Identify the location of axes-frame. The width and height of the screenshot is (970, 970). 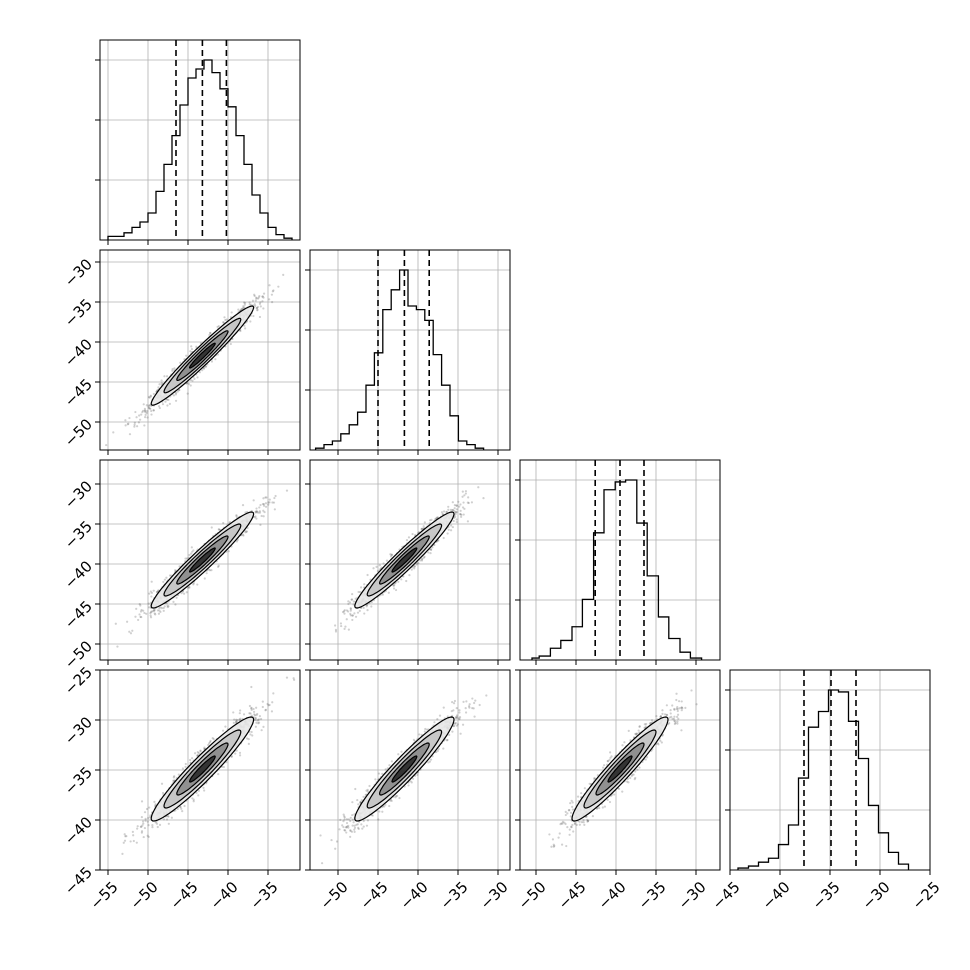
(200, 350).